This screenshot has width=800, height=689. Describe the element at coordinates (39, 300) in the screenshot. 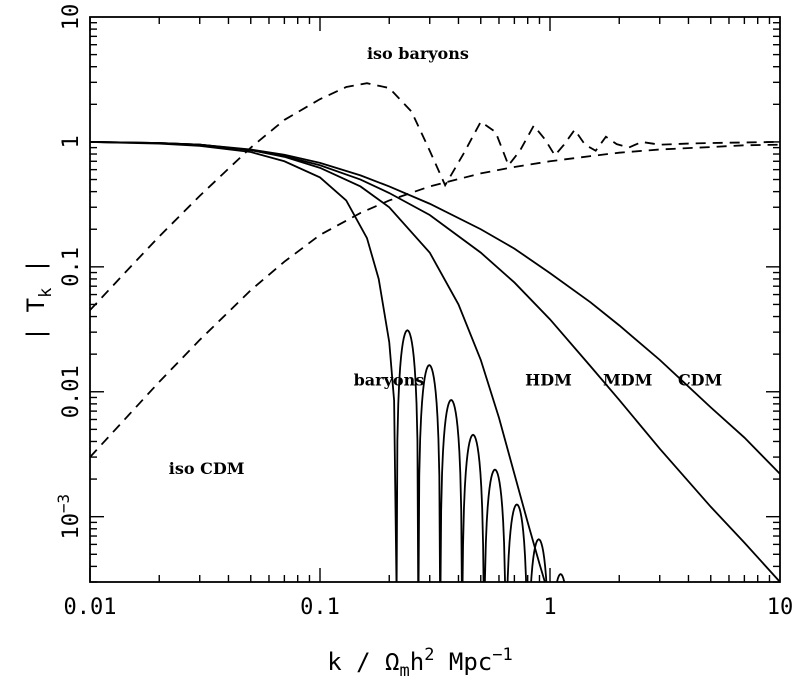

I see `y-axis-label: | Tk |` at that location.